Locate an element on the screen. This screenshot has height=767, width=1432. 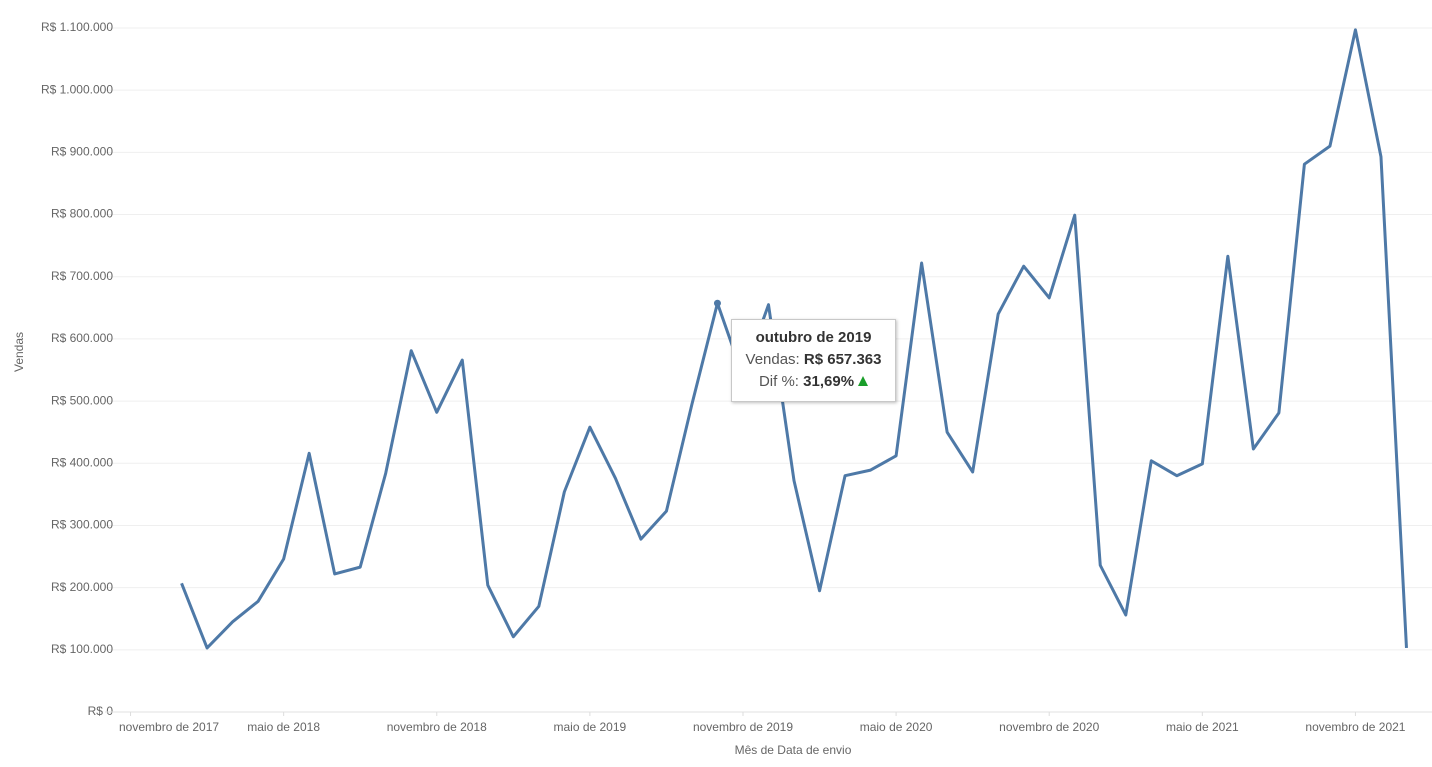
x-tick-label: maio de 2018 is located at coordinates (283, 727).